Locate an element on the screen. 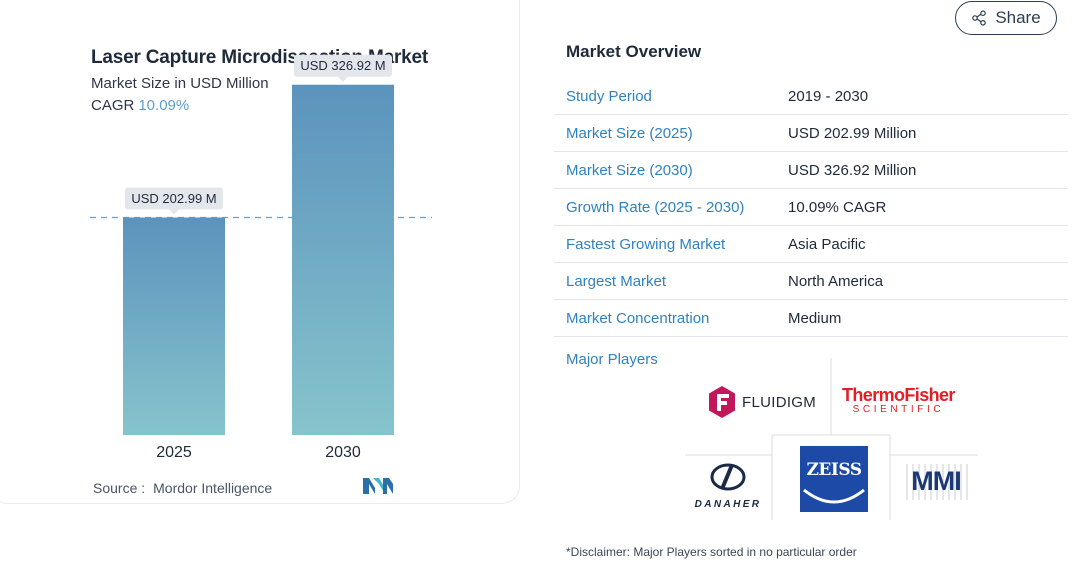 Image resolution: width=1072 pixels, height=576 pixels. overview-value: North America is located at coordinates (836, 281).